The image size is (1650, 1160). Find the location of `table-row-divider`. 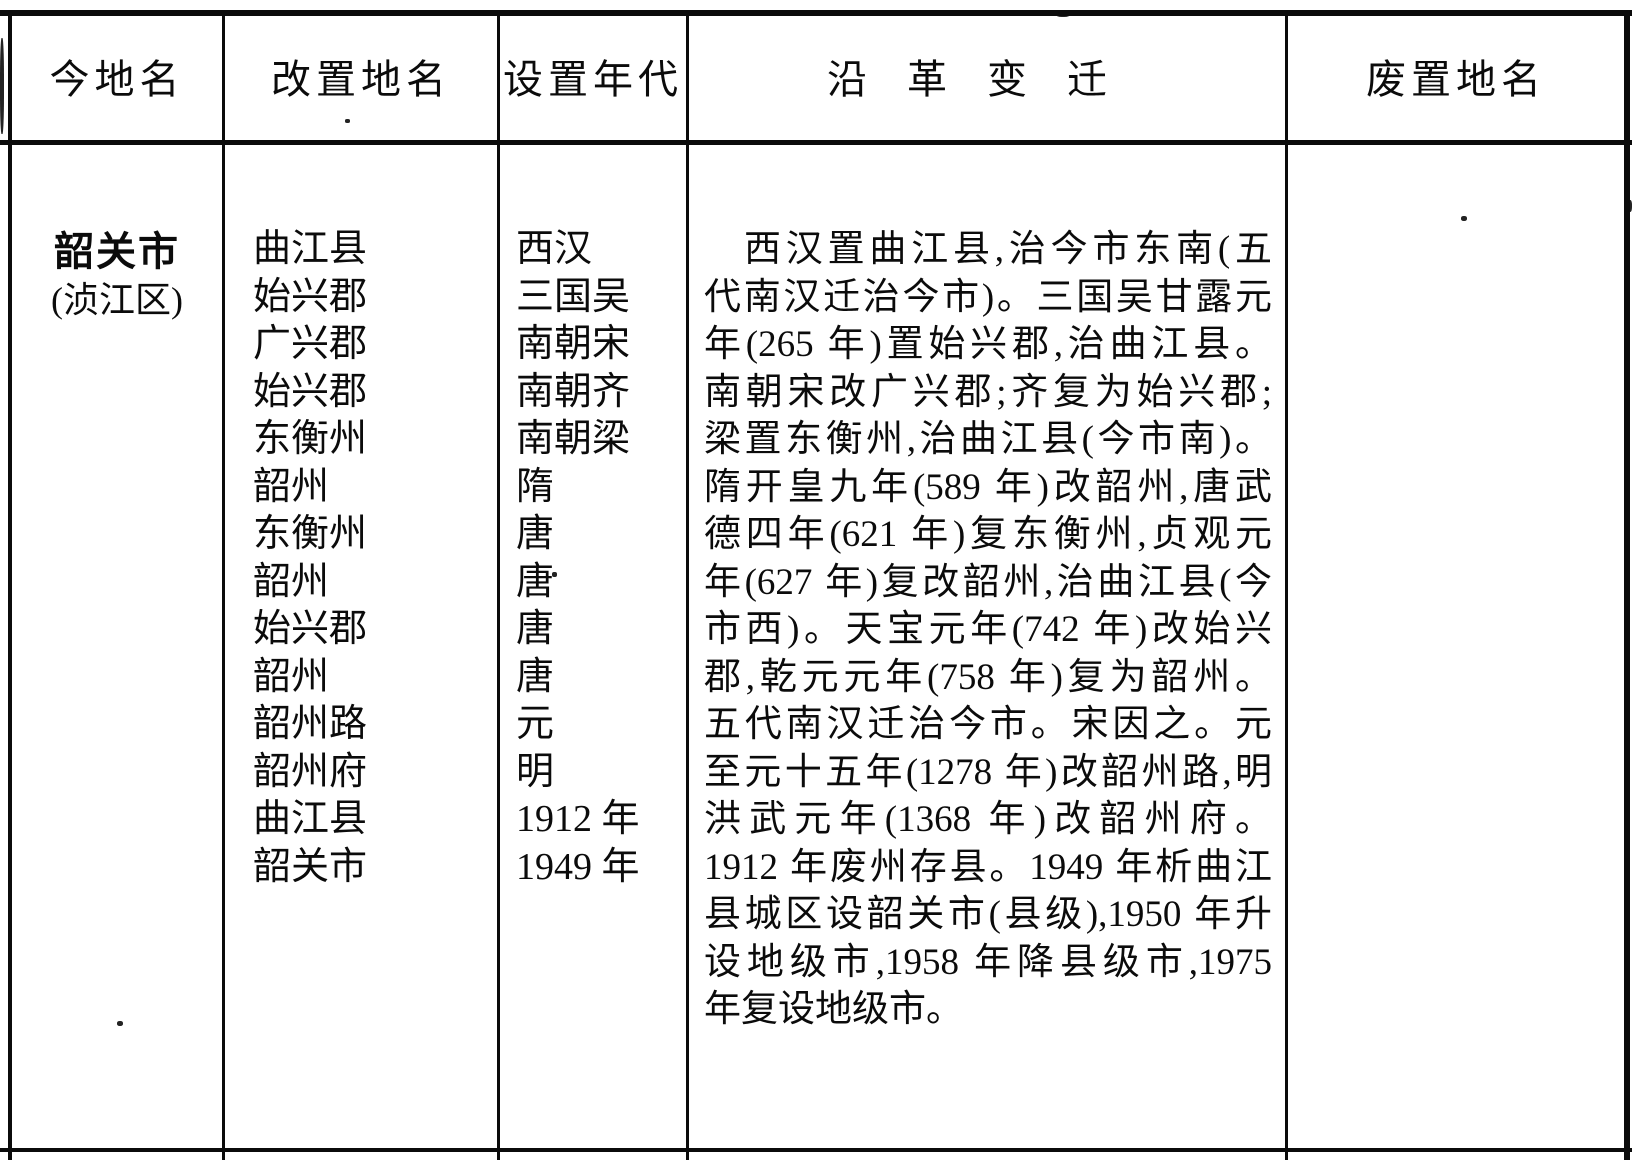

table-row-divider is located at coordinates (816, 1150).